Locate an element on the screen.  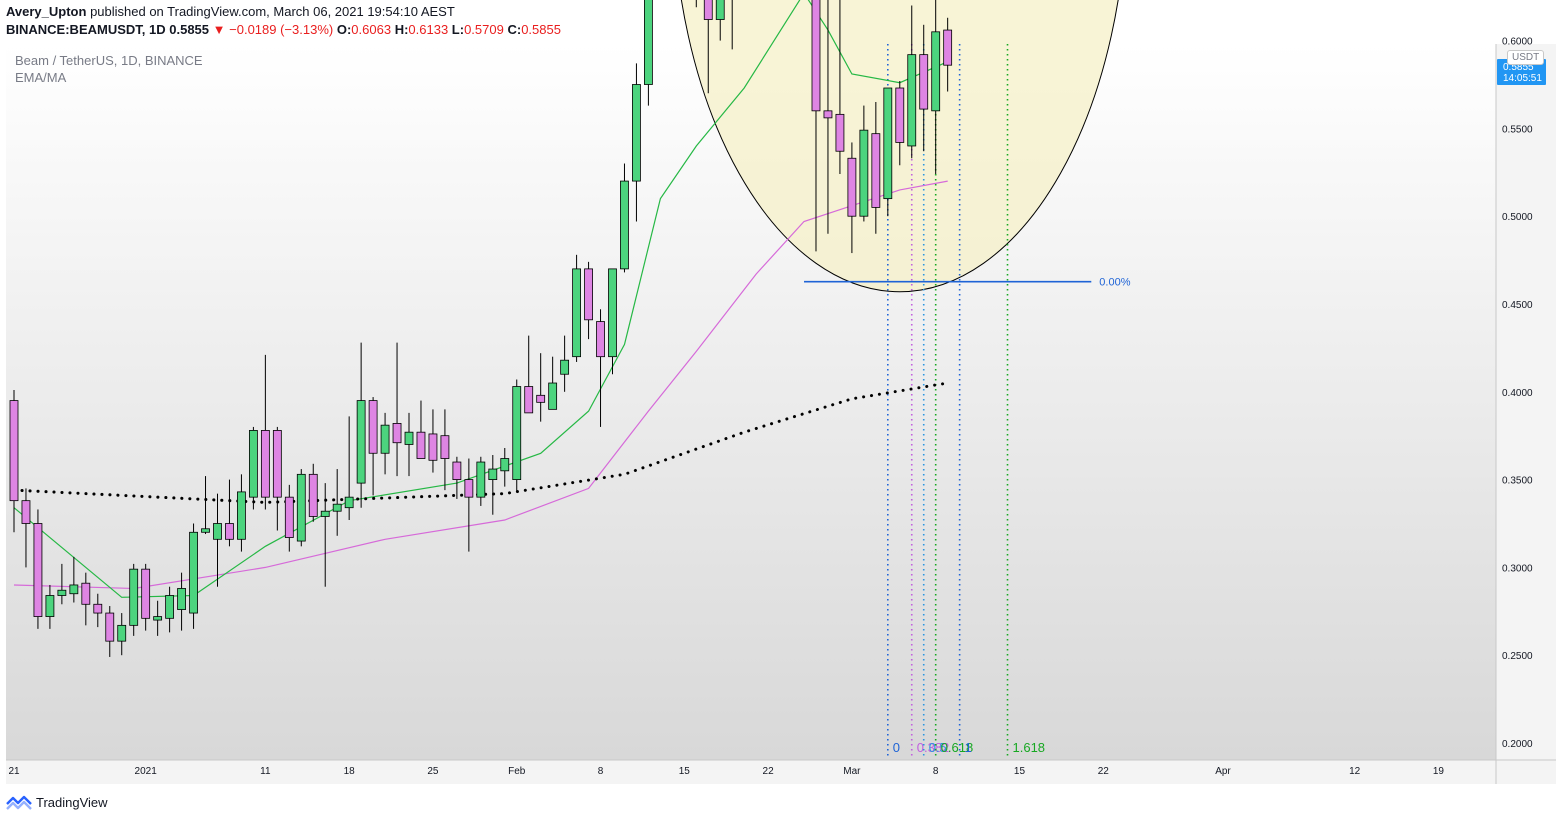
y-tick-label: 0.5500 is located at coordinates (1517, 129).